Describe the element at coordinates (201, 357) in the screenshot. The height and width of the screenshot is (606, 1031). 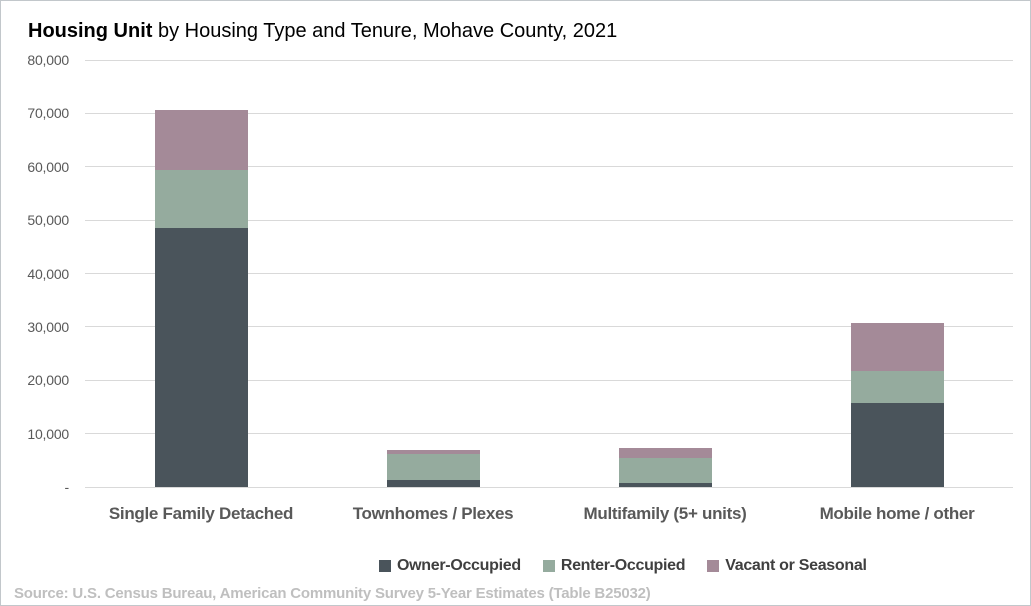
I see `bar-segment-single-family-detached-owner-occupied` at that location.